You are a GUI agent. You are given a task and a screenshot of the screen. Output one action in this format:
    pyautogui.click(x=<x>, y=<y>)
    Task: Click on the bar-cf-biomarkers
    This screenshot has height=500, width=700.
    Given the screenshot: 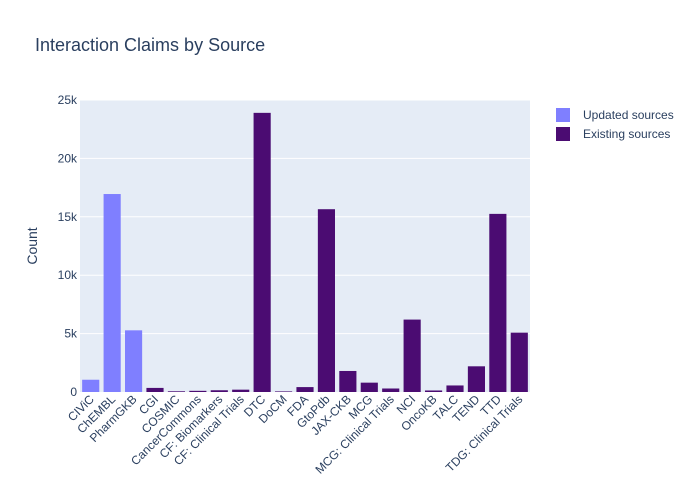 What is the action you would take?
    pyautogui.click(x=219, y=391)
    